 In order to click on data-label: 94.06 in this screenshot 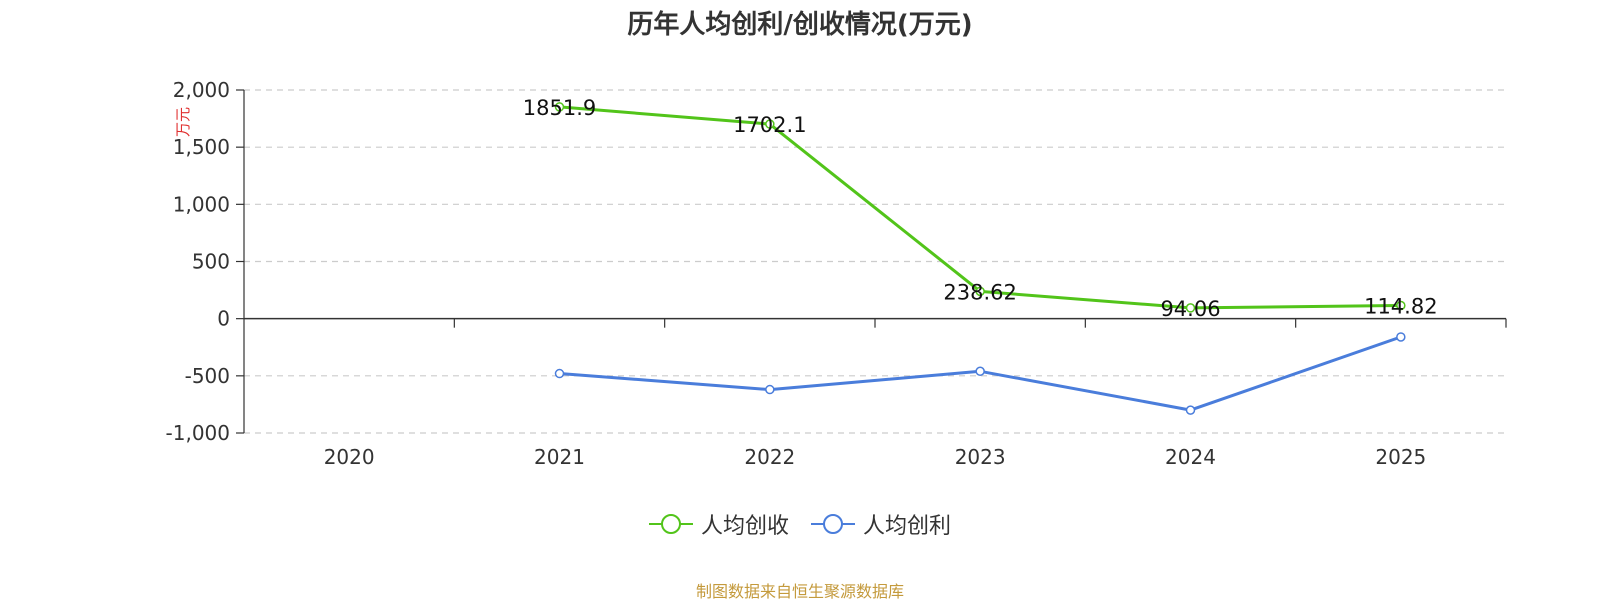, I will do `click(1190, 309)`.